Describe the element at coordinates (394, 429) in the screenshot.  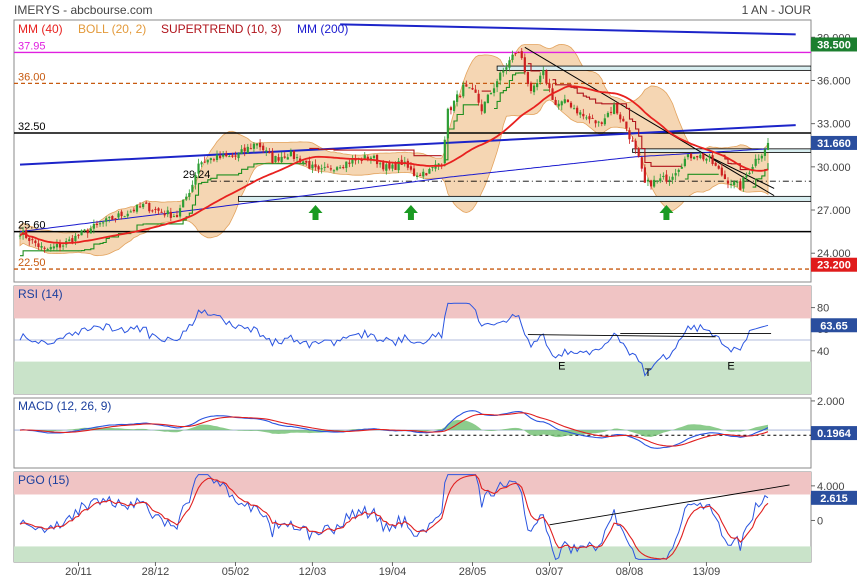
I see `macd-line` at that location.